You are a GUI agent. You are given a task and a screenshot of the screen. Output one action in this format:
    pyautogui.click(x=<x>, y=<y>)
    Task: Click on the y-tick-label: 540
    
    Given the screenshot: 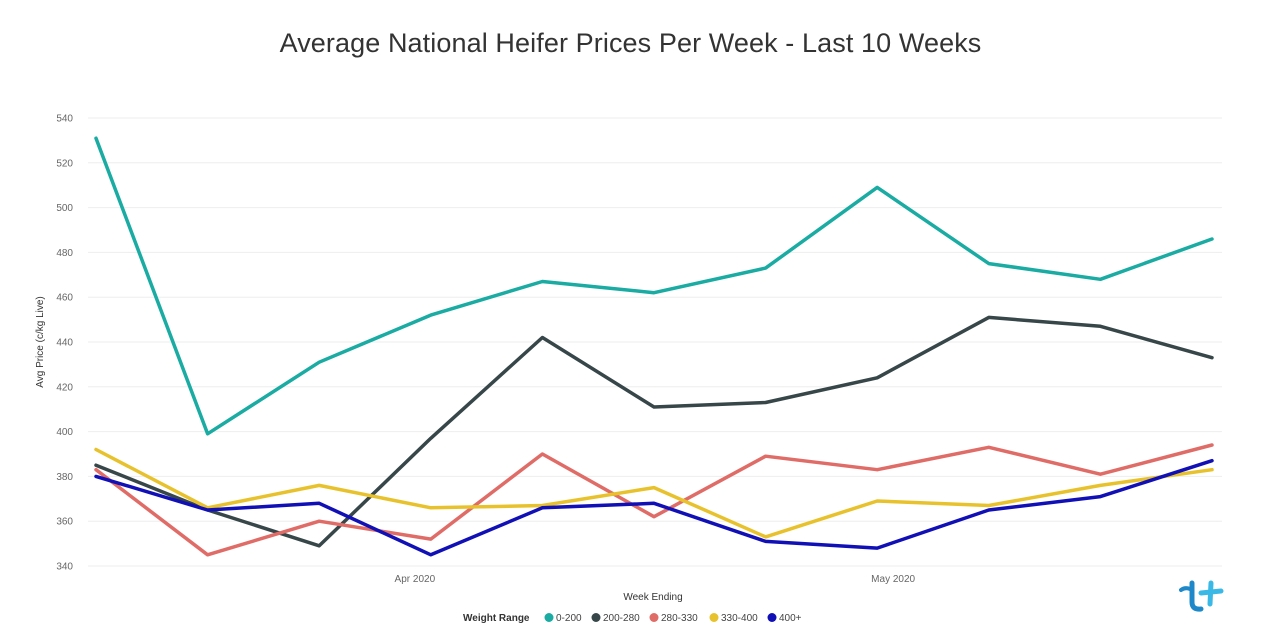 What is the action you would take?
    pyautogui.click(x=64, y=119)
    